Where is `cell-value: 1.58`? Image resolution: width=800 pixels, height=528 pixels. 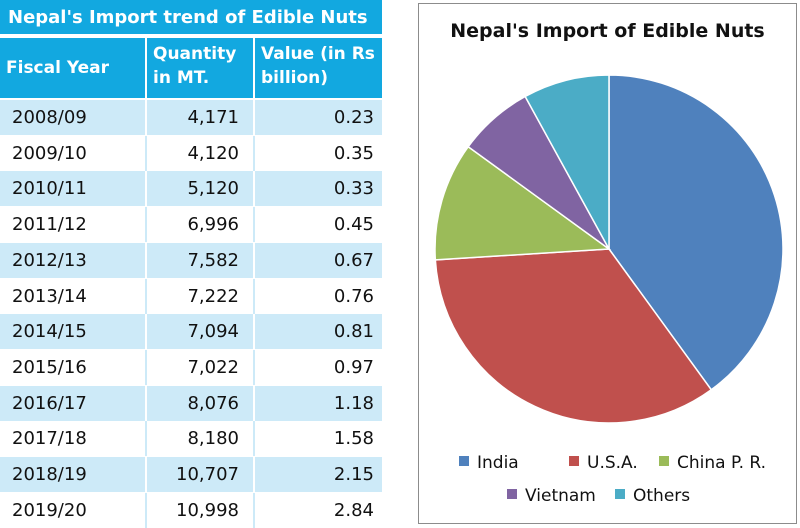
cell-value: 1.58 is located at coordinates (317, 439).